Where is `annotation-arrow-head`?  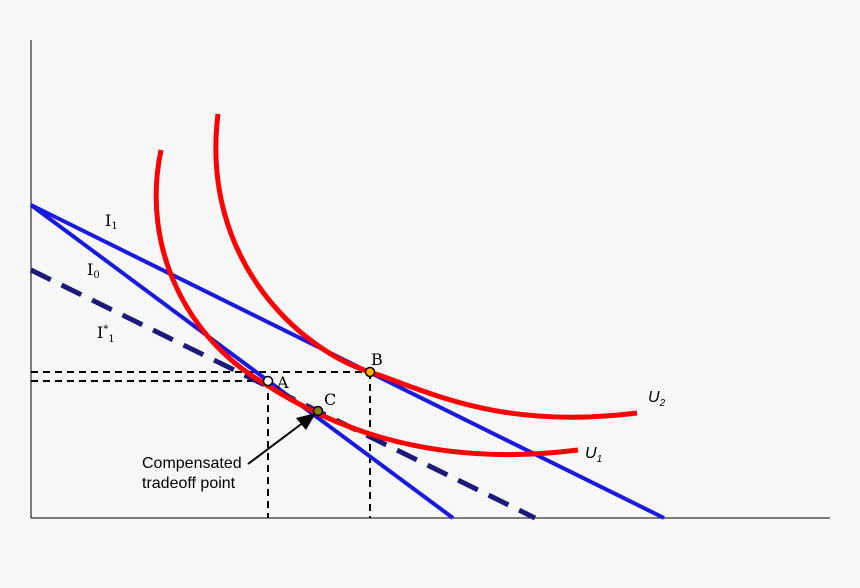 annotation-arrow-head is located at coordinates (306, 421).